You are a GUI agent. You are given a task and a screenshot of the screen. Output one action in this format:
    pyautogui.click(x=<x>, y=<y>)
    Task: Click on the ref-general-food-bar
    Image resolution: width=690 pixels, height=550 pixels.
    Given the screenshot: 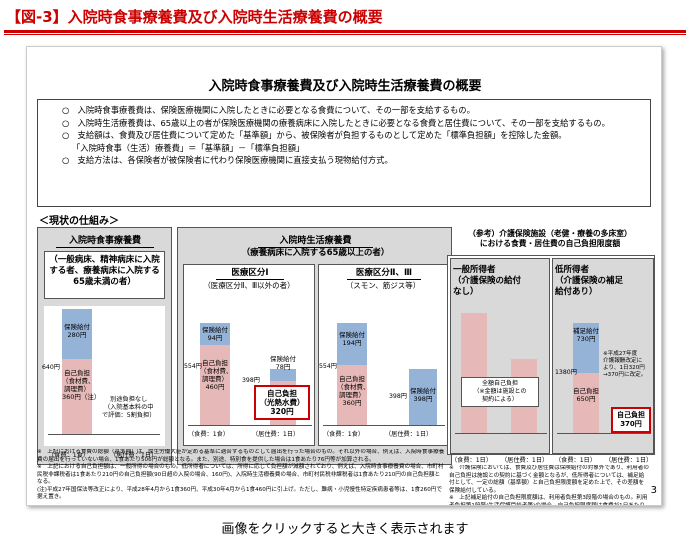 What is the action you would take?
    pyautogui.click(x=474, y=373)
    